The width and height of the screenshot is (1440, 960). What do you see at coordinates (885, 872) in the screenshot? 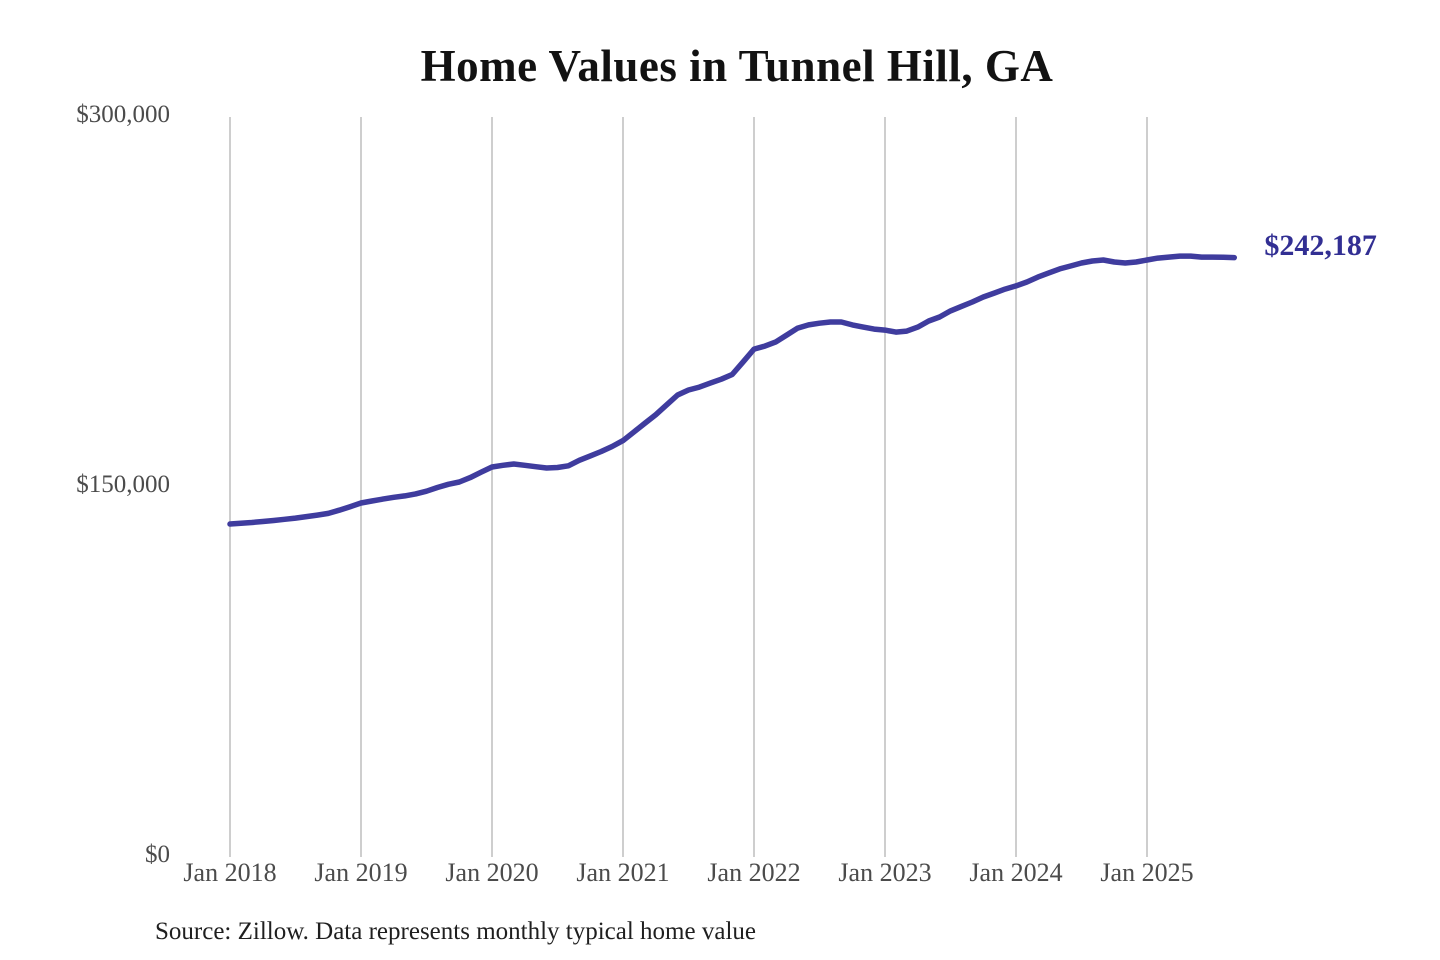
I see `x-tick-label: Jan 2023` at bounding box center [885, 872].